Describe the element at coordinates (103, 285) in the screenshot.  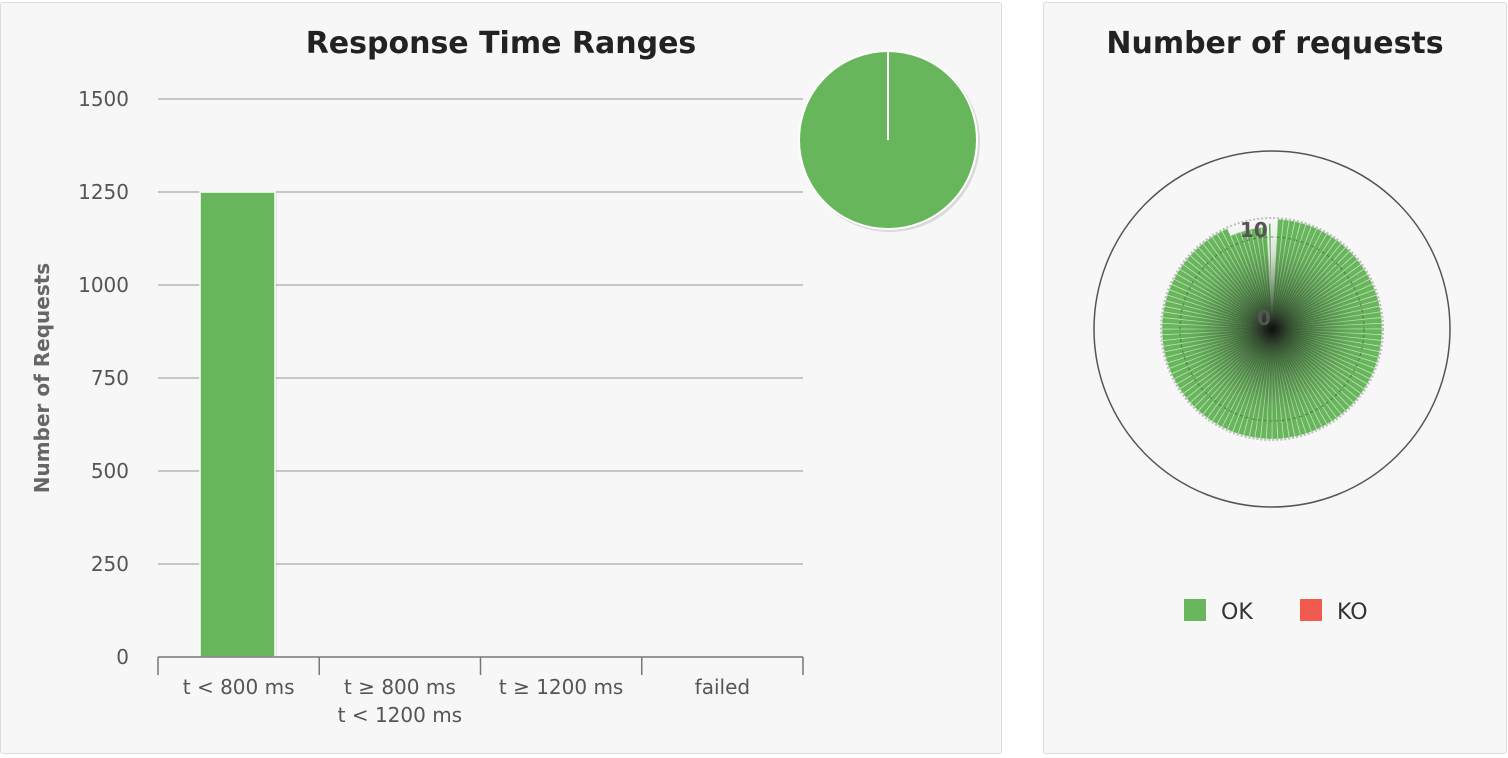
I see `y-tick-label: 1000` at that location.